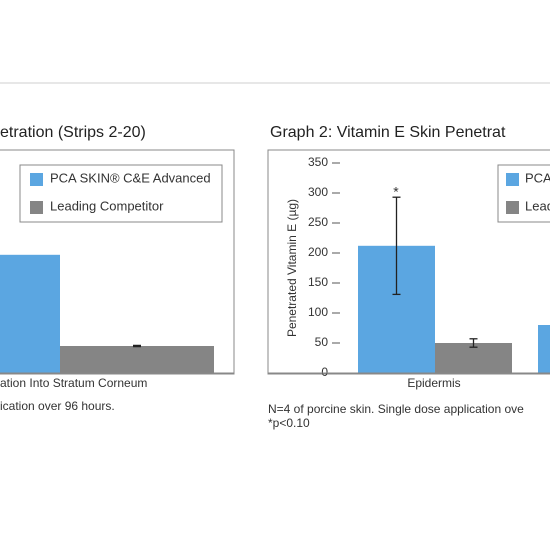 Image resolution: width=550 pixels, height=550 pixels. What do you see at coordinates (73, 383) in the screenshot?
I see `x-tick-label: ation Into Stratum Corneum` at bounding box center [73, 383].